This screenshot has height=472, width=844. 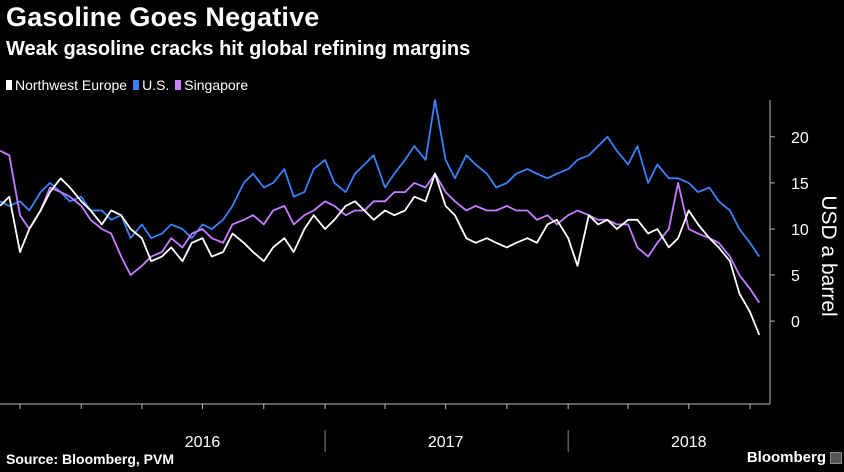 What do you see at coordinates (71, 85) in the screenshot?
I see `legend-label-northwest-europe: Northwest Europe` at bounding box center [71, 85].